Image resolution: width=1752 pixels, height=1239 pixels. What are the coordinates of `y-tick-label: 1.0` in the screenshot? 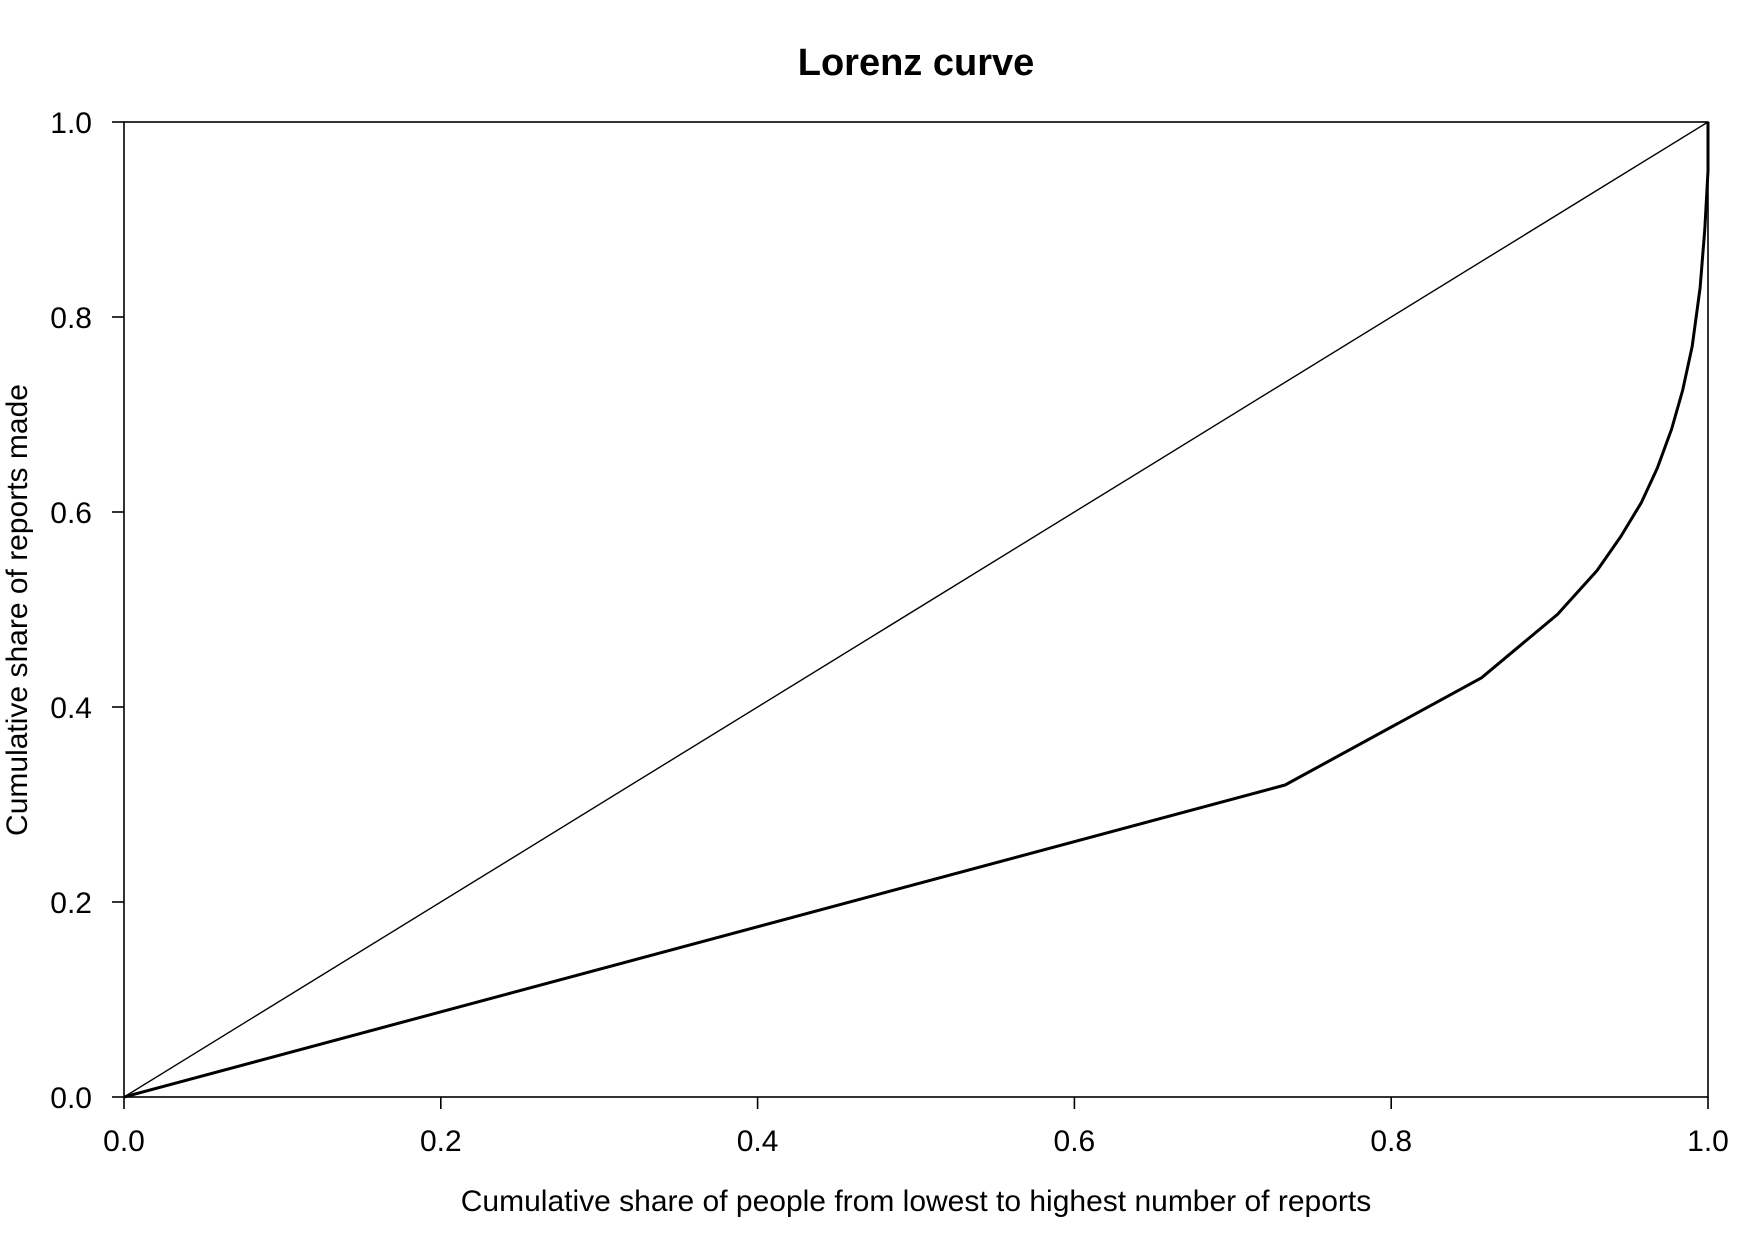 It's located at (71, 123).